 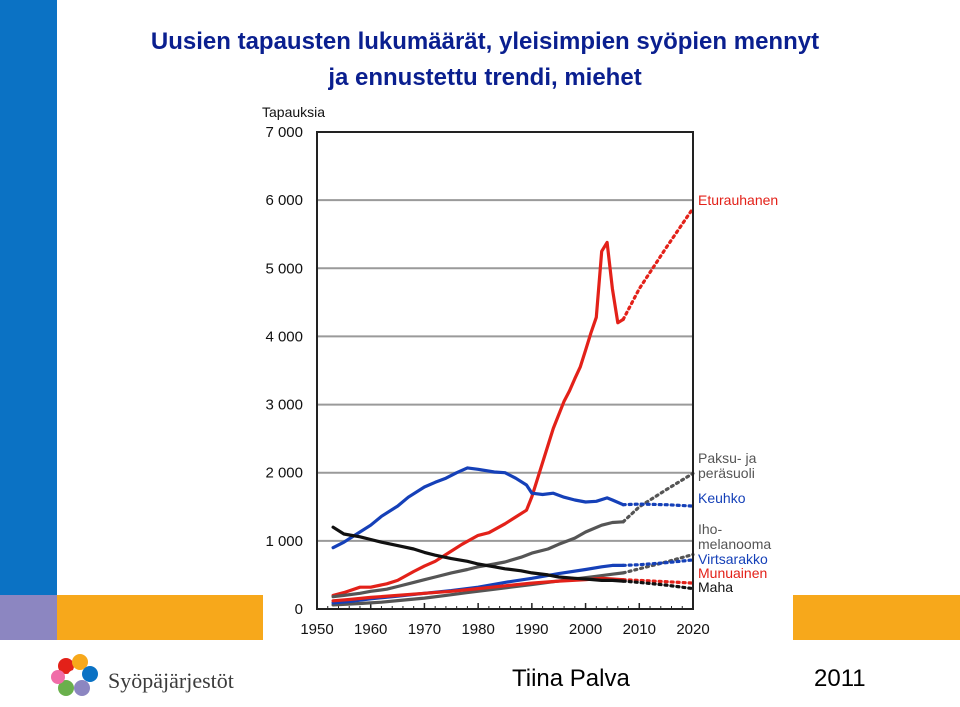 I want to click on logo-center, so click(x=74, y=676).